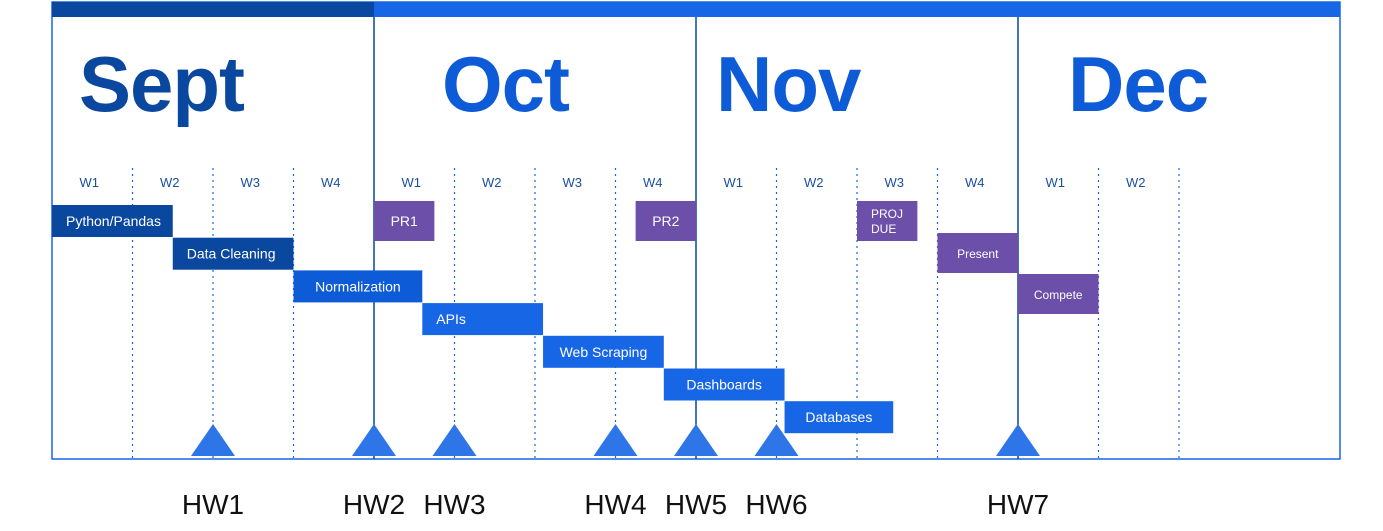 The width and height of the screenshot is (1383, 531). I want to click on topic-label: Databases, so click(838, 417).